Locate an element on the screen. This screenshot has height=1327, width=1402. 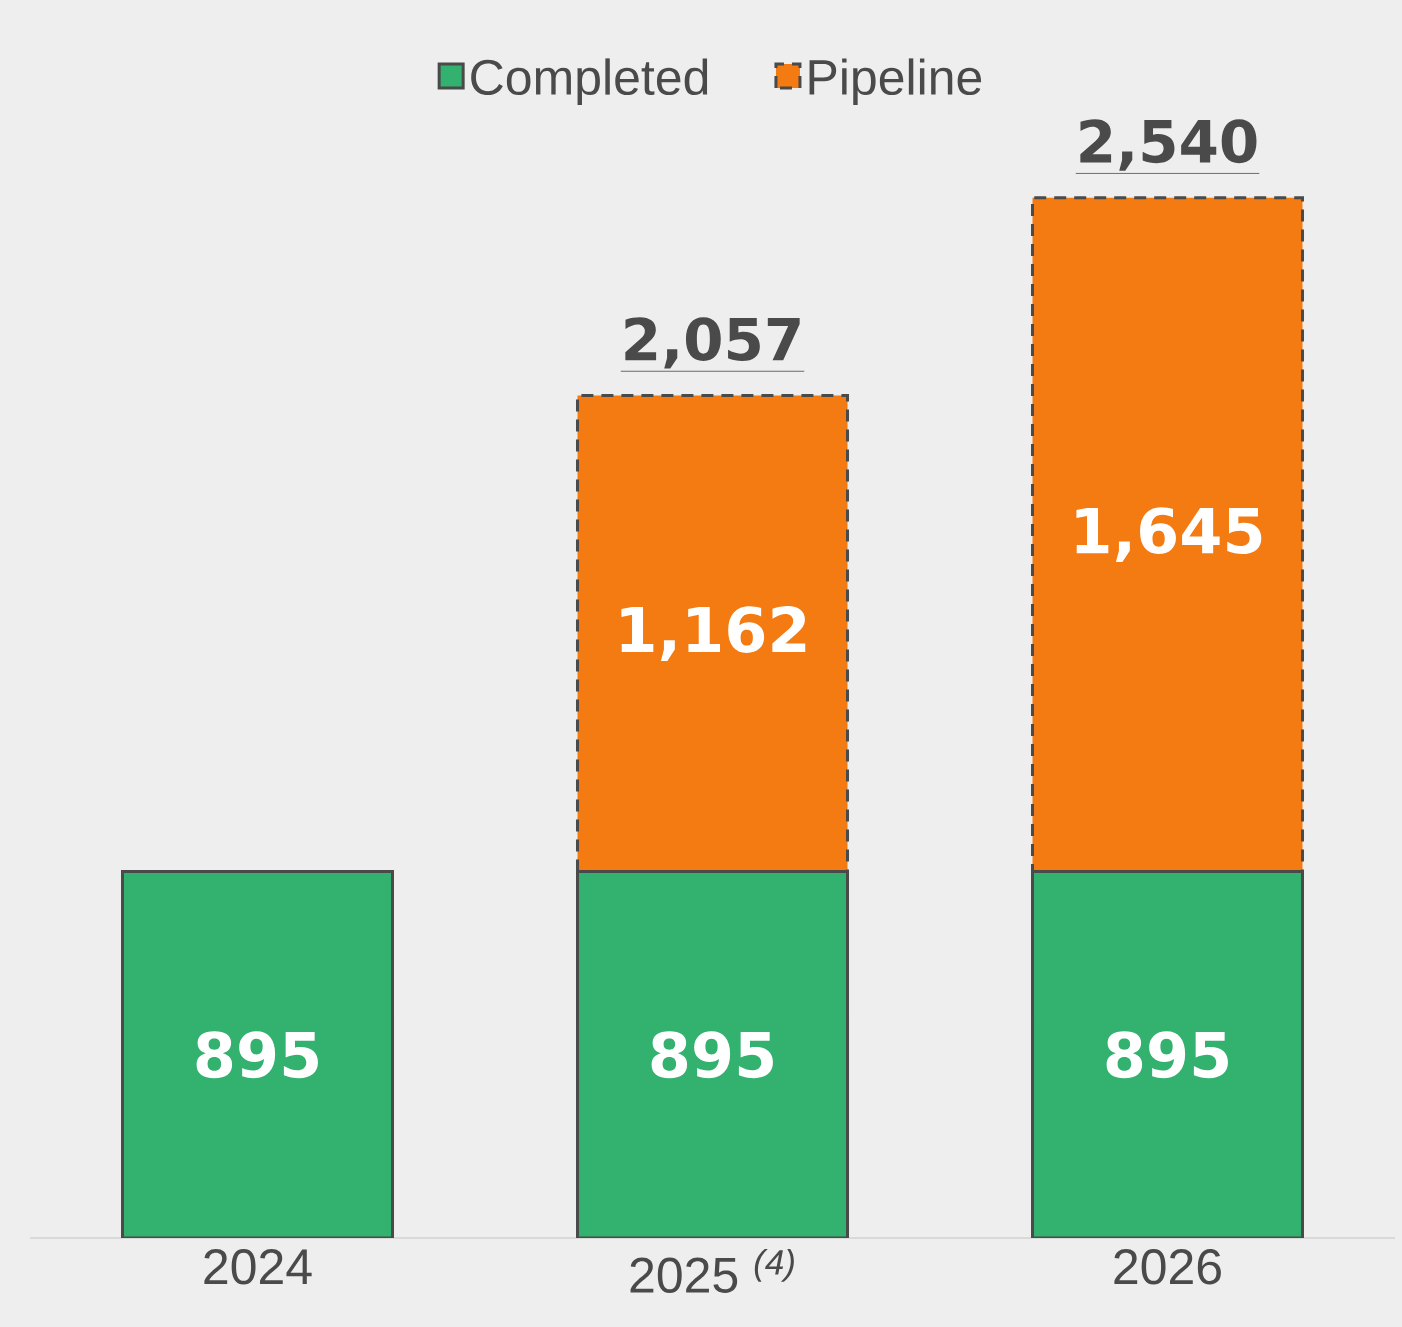
data-label: 1,162 is located at coordinates (713, 633).